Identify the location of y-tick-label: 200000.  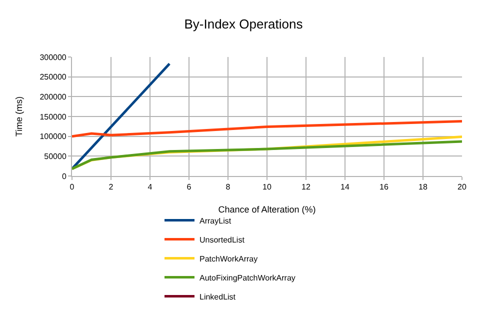
(53, 97).